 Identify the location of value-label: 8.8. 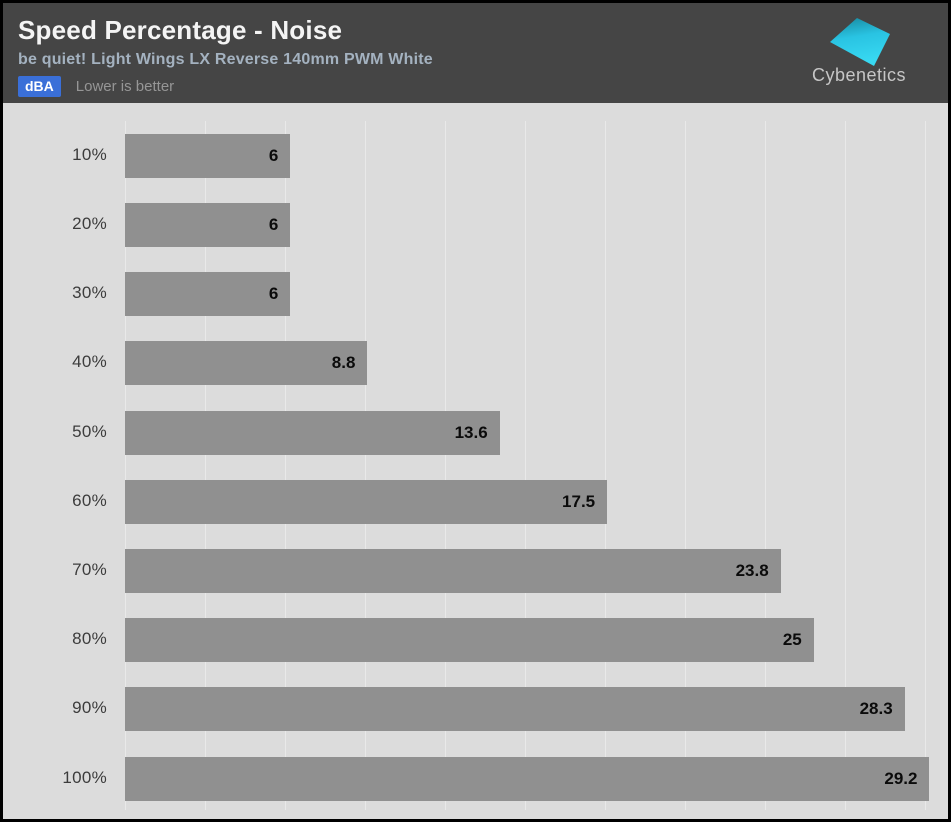
(343, 363).